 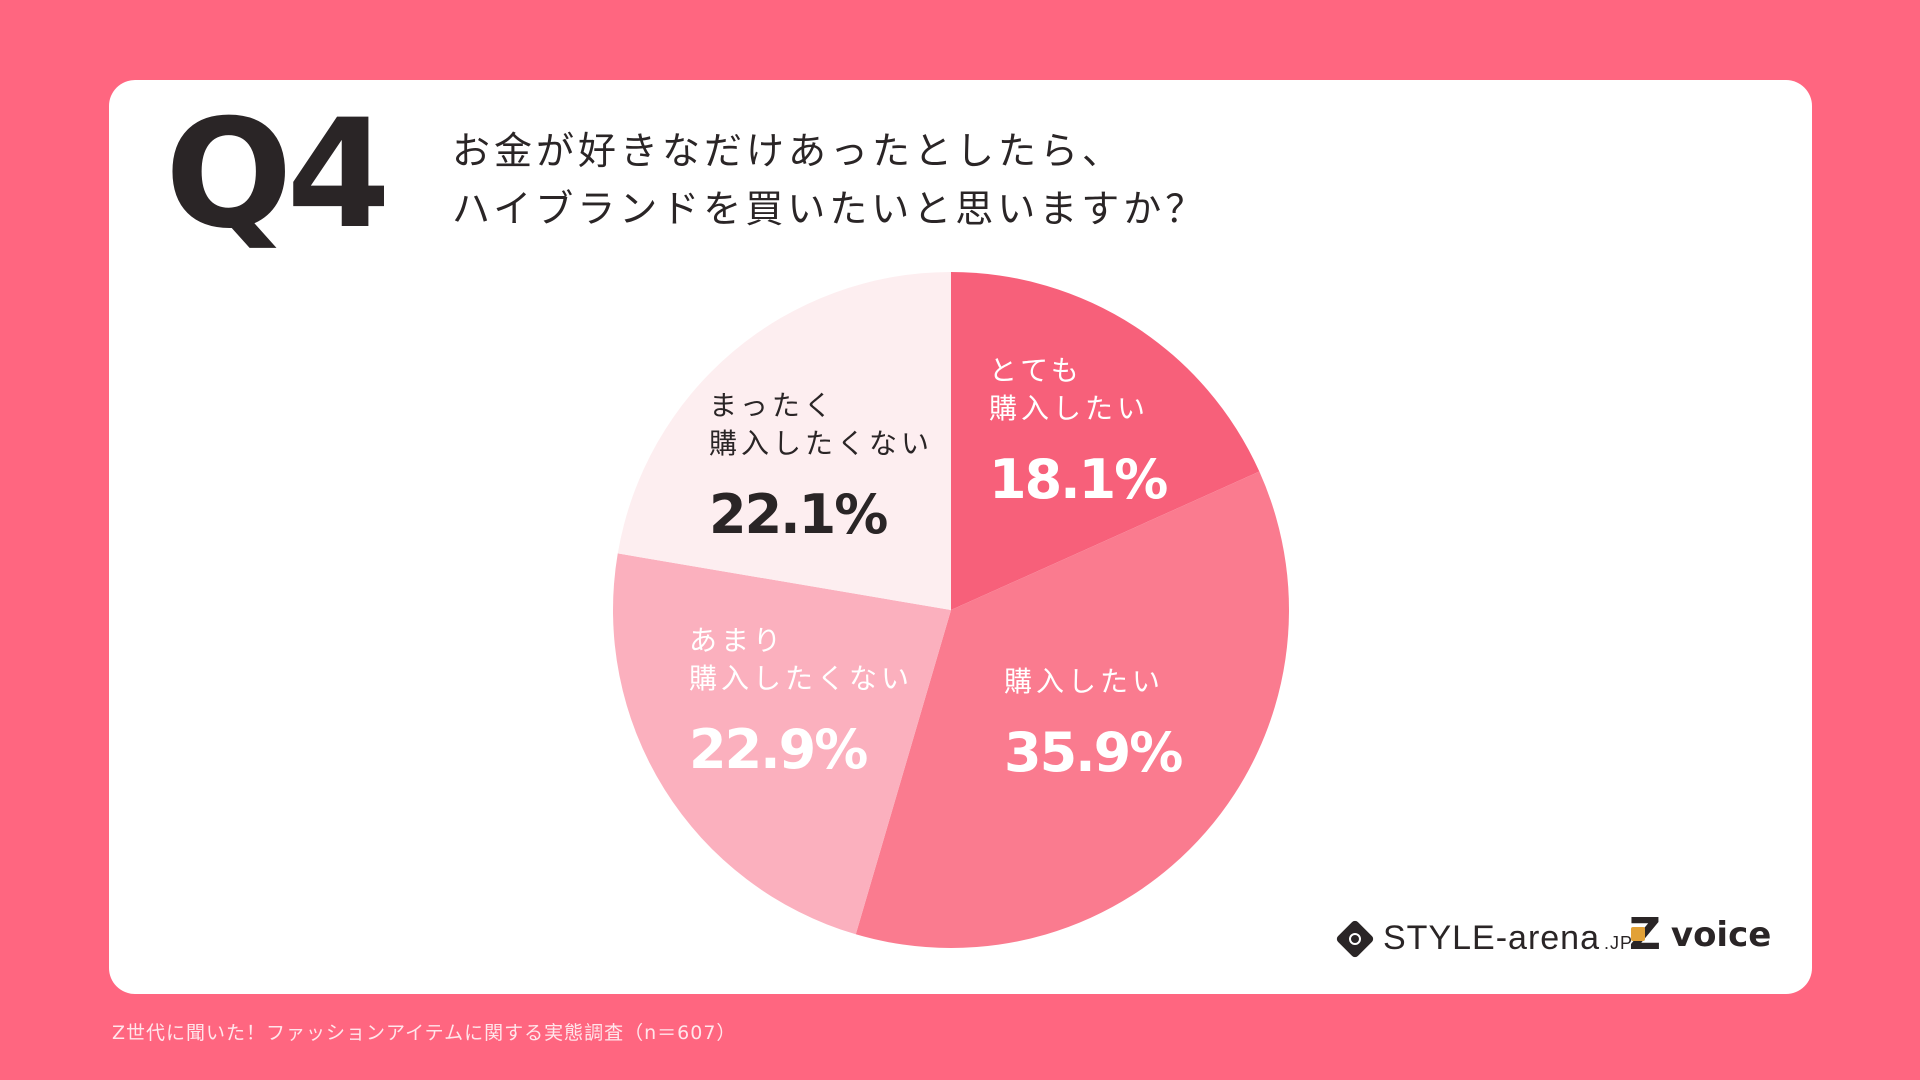 I want to click on style-arena-name: STYLE-arena, so click(x=1491, y=938).